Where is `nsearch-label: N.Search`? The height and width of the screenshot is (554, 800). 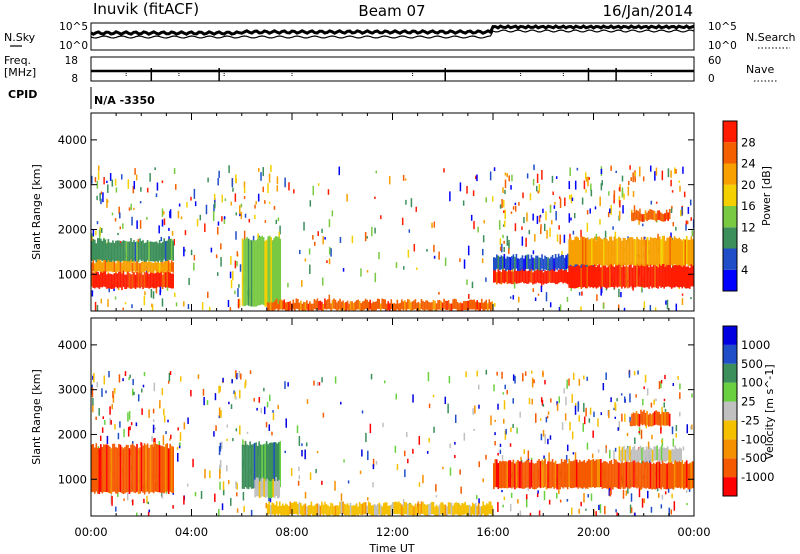
nsearch-label: N.Search is located at coordinates (771, 37).